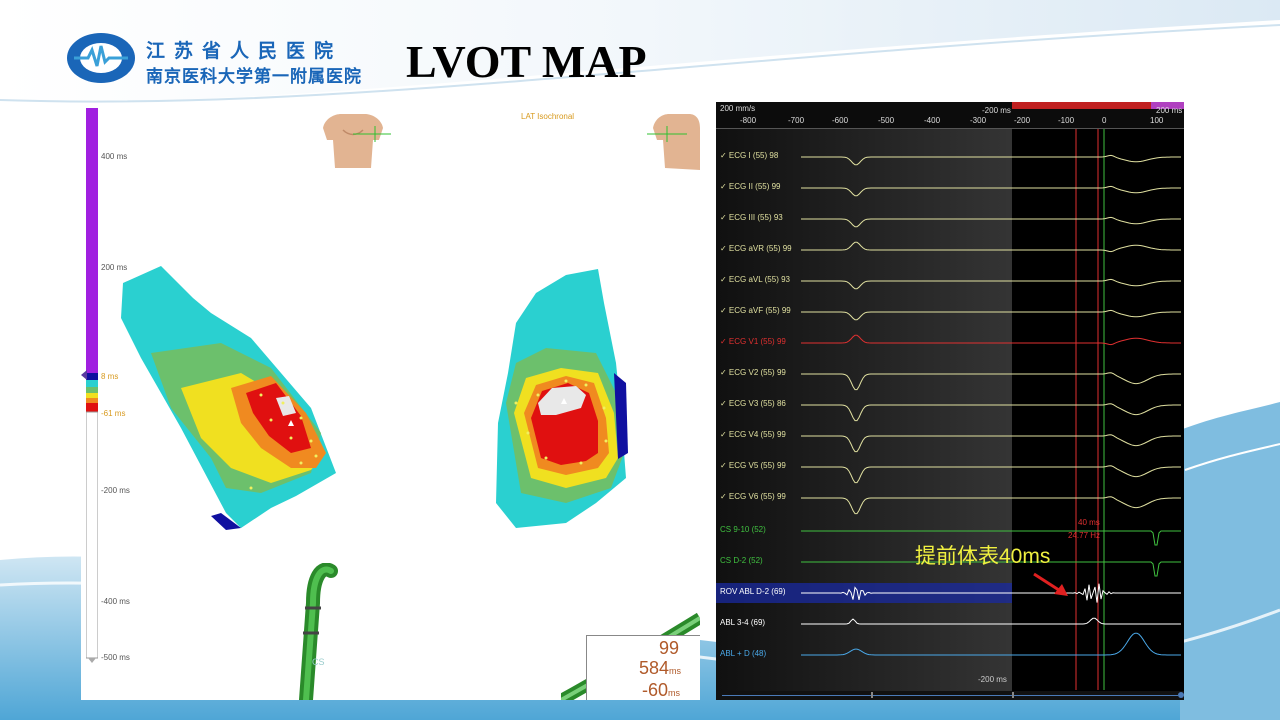 The image size is (1280, 720). What do you see at coordinates (1089, 522) in the screenshot?
I see `caliper-interval: 40 ms` at bounding box center [1089, 522].